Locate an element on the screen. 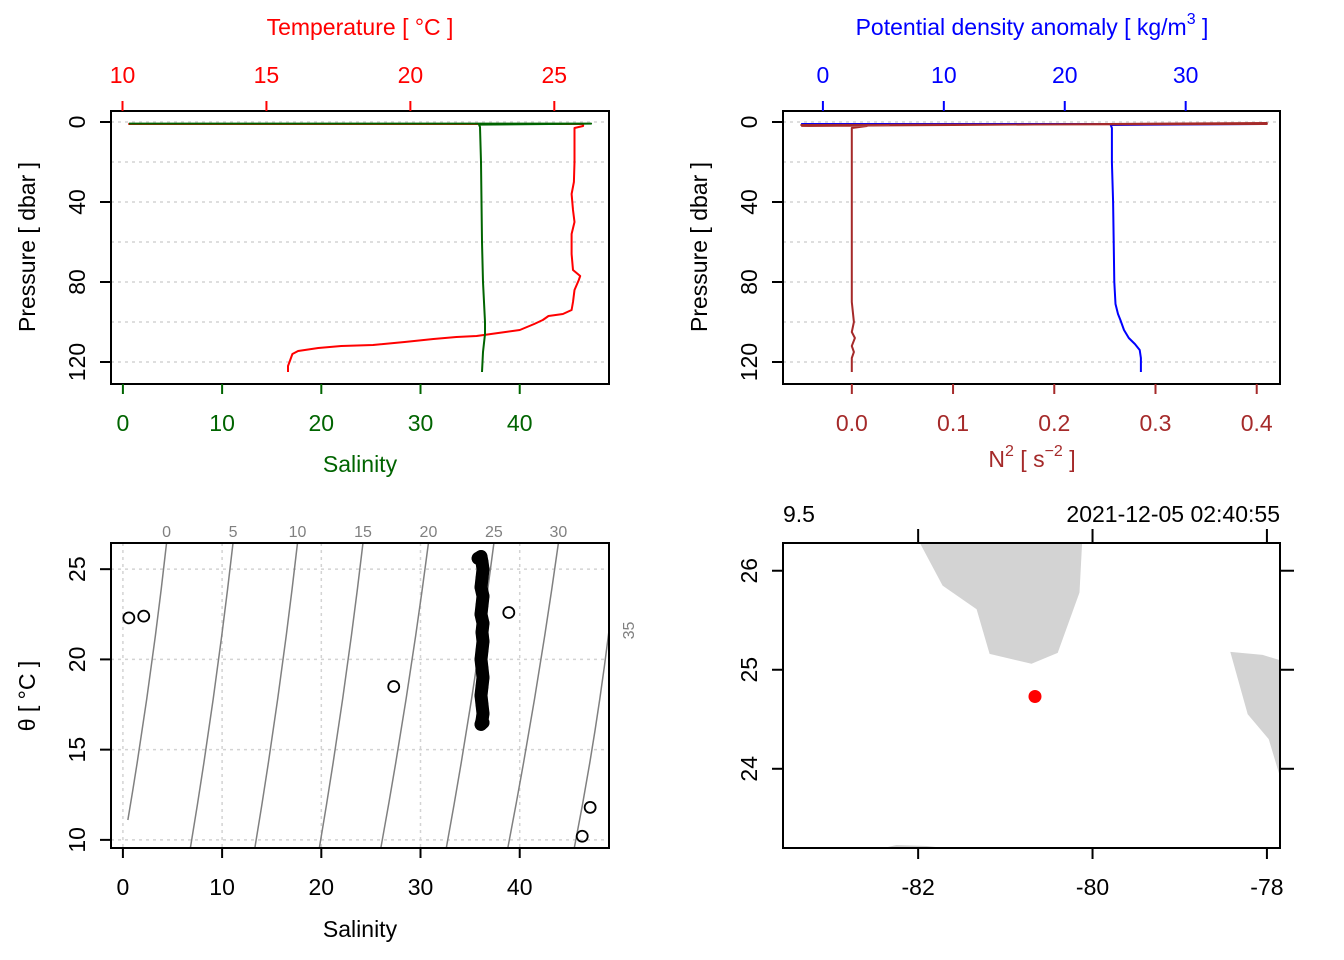  isopycnal-label: 20 is located at coordinates (429, 532).